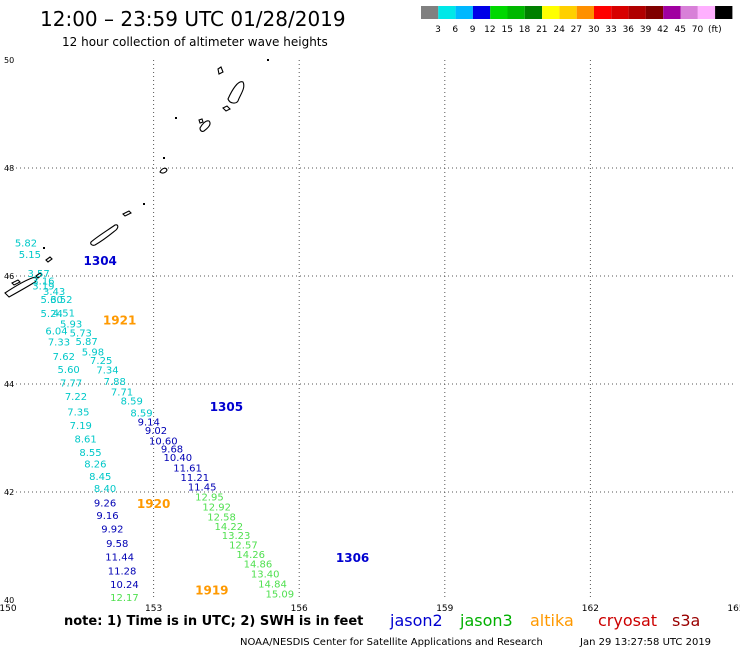 Image resolution: width=740 pixels, height=650 pixels. Describe the element at coordinates (52, 300) in the screenshot. I see `wave-height-value: 5.60` at that location.